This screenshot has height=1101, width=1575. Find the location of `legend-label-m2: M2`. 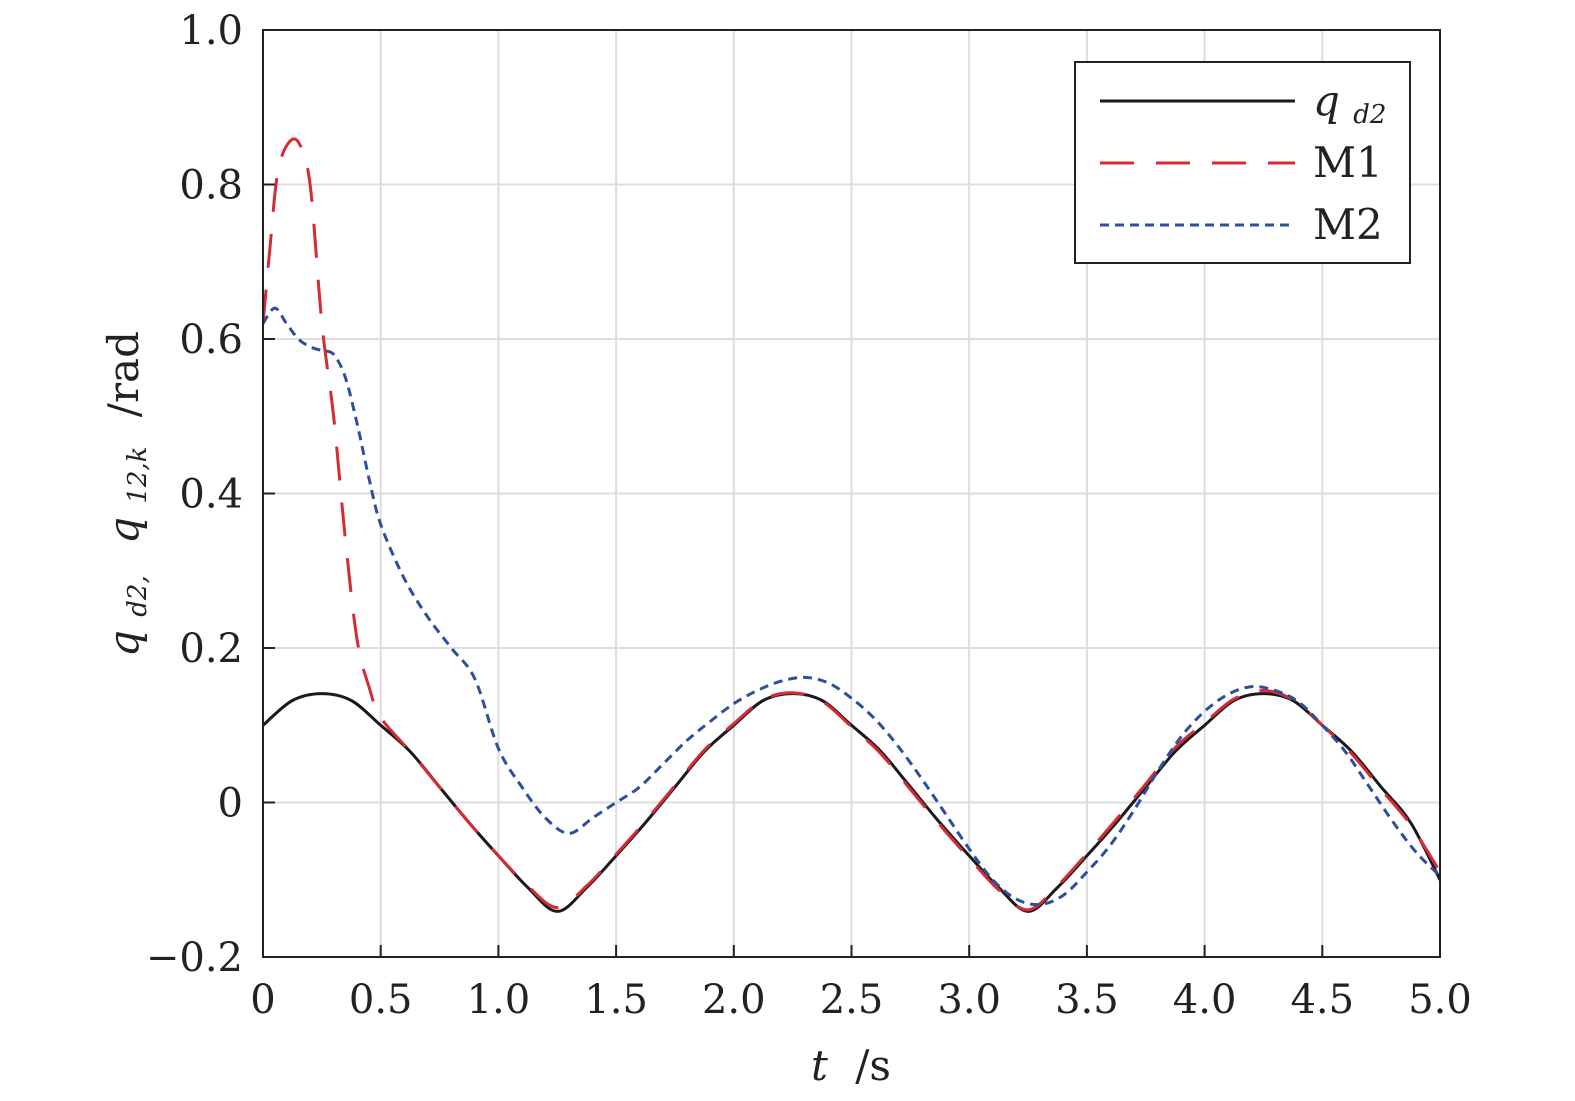

legend-label-m2: M2 is located at coordinates (1348, 224).